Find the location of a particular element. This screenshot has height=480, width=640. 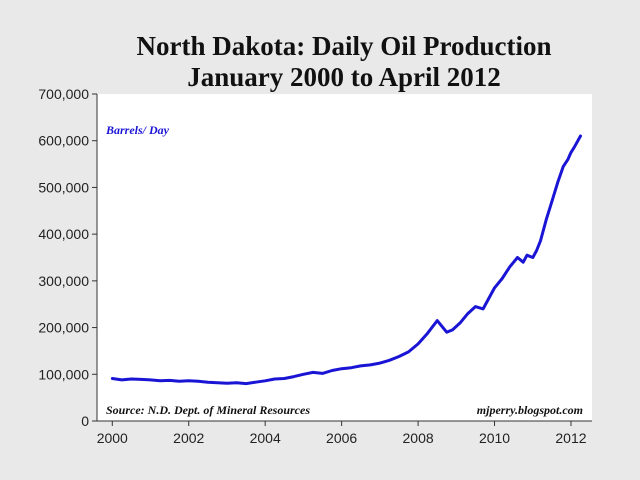

y-tick-label: 0 is located at coordinates (85, 421).